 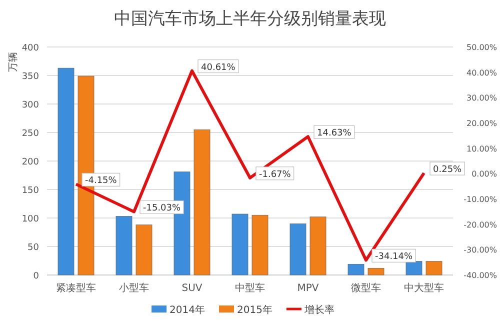 I want to click on y-tick-label: 400, so click(x=31, y=49).